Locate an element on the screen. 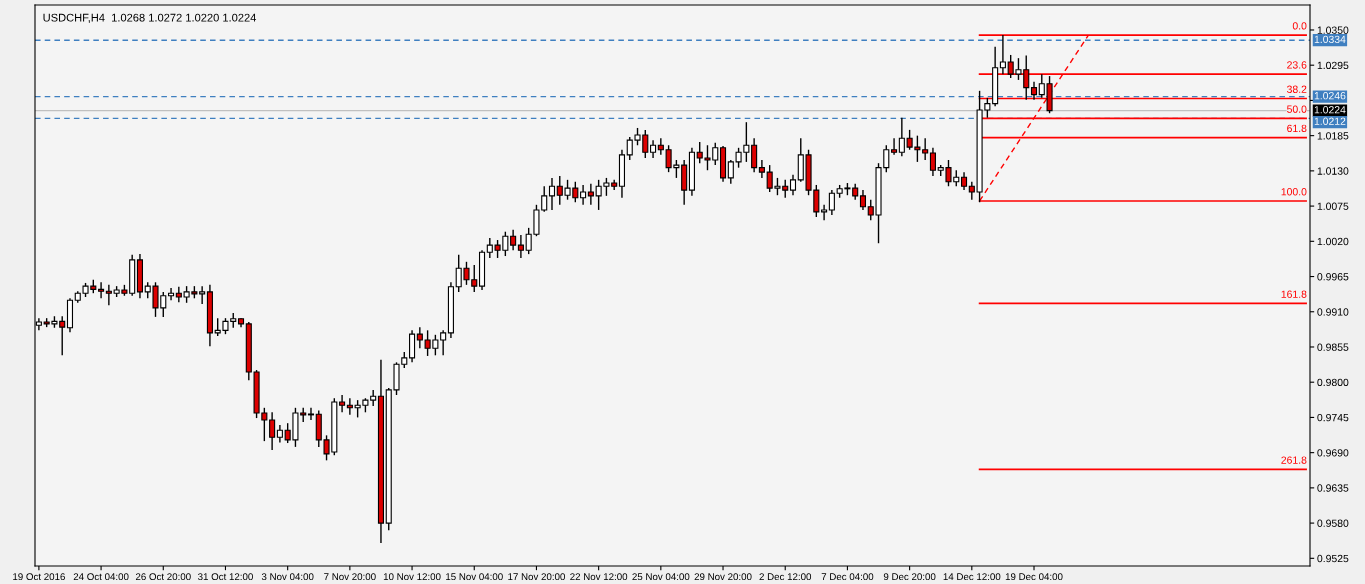 This screenshot has width=1365, height=584. series-label: 100.0 is located at coordinates (1294, 192).